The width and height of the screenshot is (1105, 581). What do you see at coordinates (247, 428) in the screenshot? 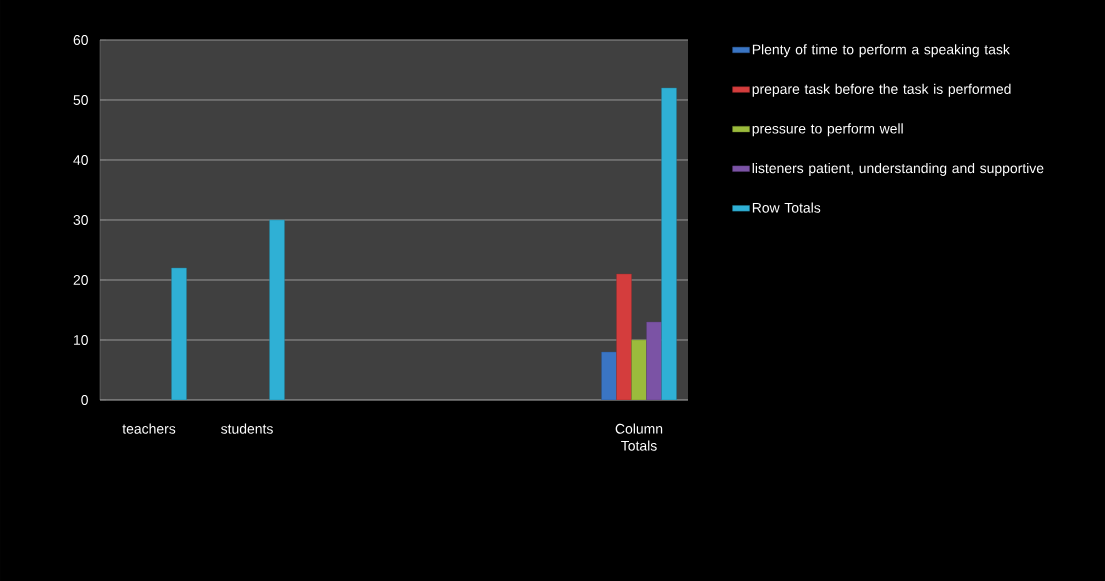
I see `x-tick-label: students` at bounding box center [247, 428].